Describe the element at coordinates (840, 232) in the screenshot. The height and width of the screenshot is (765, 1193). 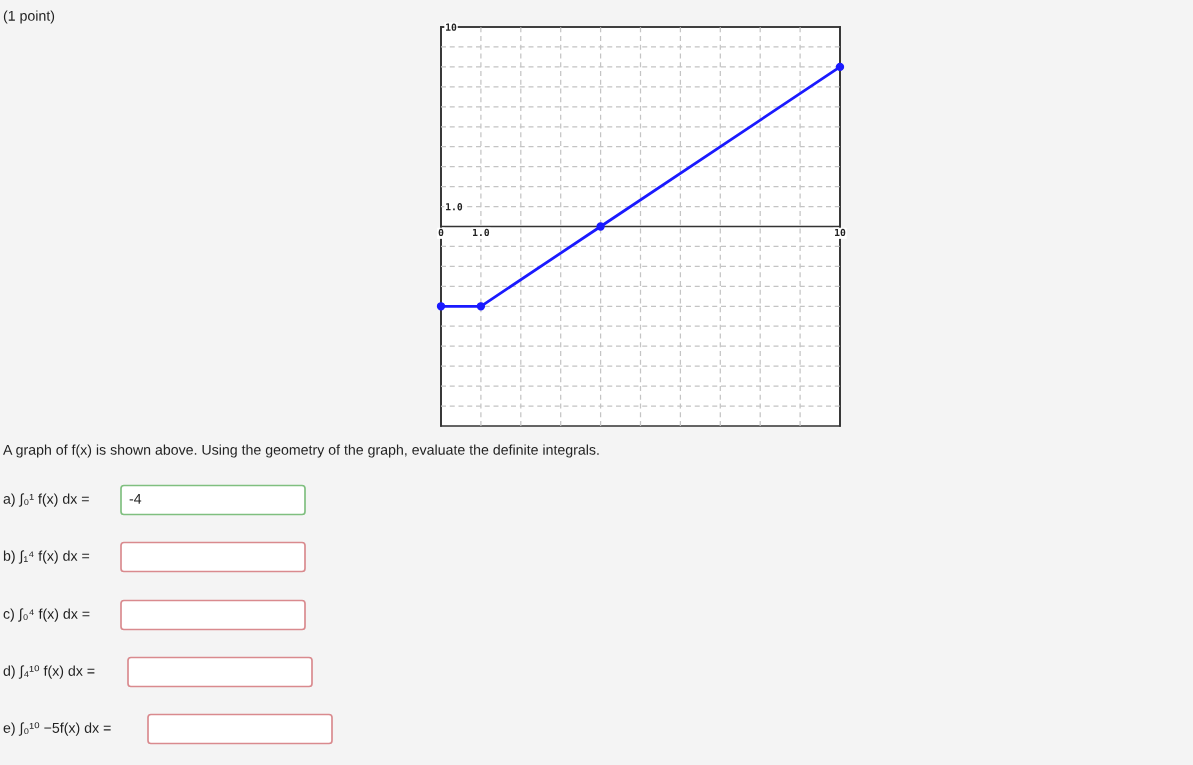
I see `x-tick-label: 10` at that location.